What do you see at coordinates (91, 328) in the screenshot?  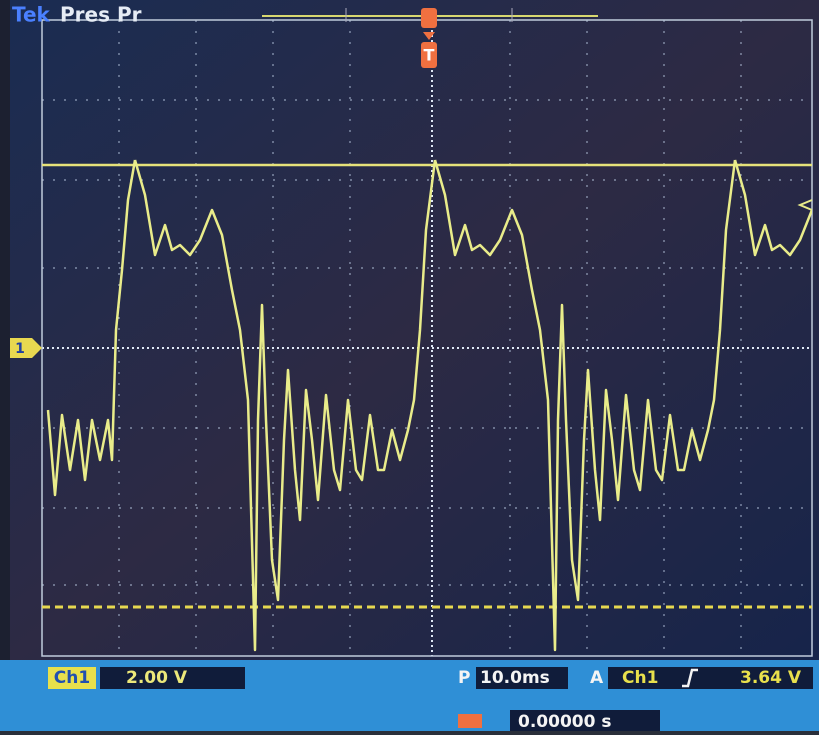 I see `waveform-lead` at bounding box center [91, 328].